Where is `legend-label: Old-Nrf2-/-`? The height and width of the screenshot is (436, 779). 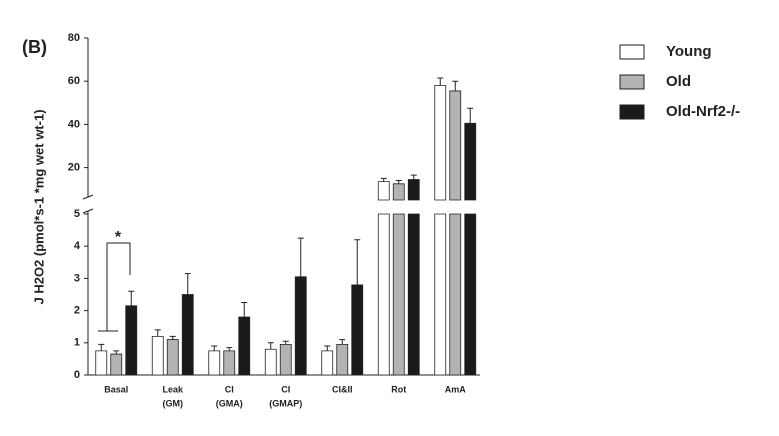
legend-label: Old-Nrf2-/- is located at coordinates (703, 111).